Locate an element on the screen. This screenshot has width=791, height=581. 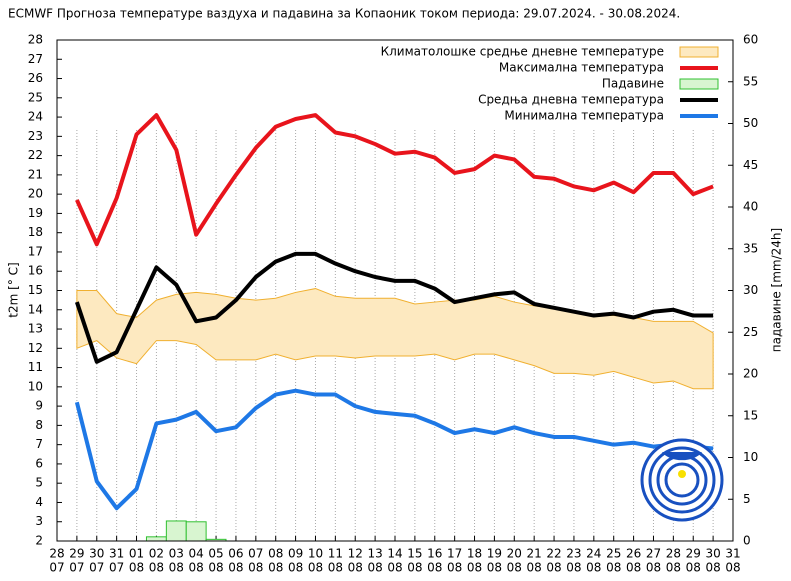
y2-tick-label: 45 is located at coordinates (750, 165).